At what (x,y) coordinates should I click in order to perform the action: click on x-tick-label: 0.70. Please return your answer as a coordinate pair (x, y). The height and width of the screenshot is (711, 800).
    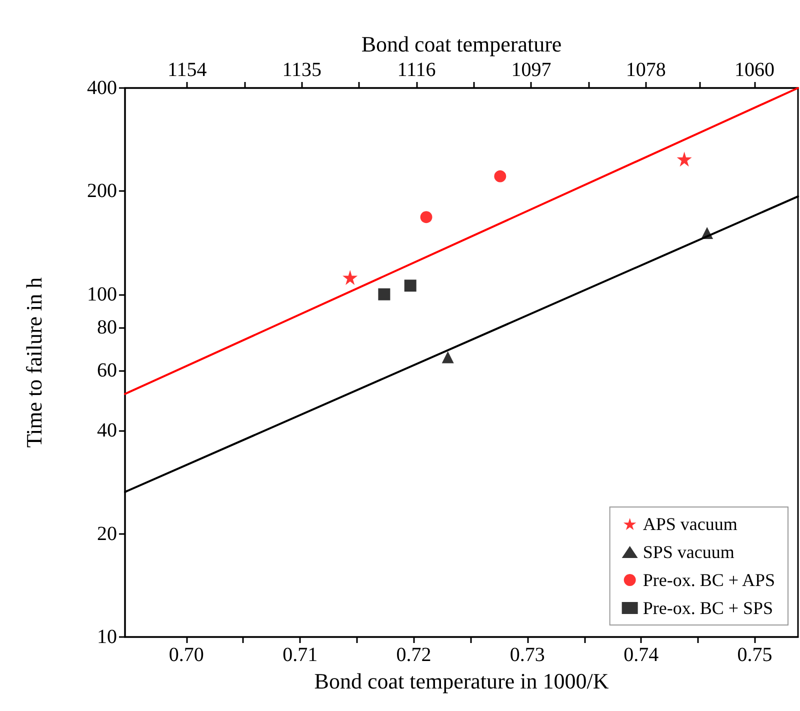
    Looking at the image, I should click on (186, 655).